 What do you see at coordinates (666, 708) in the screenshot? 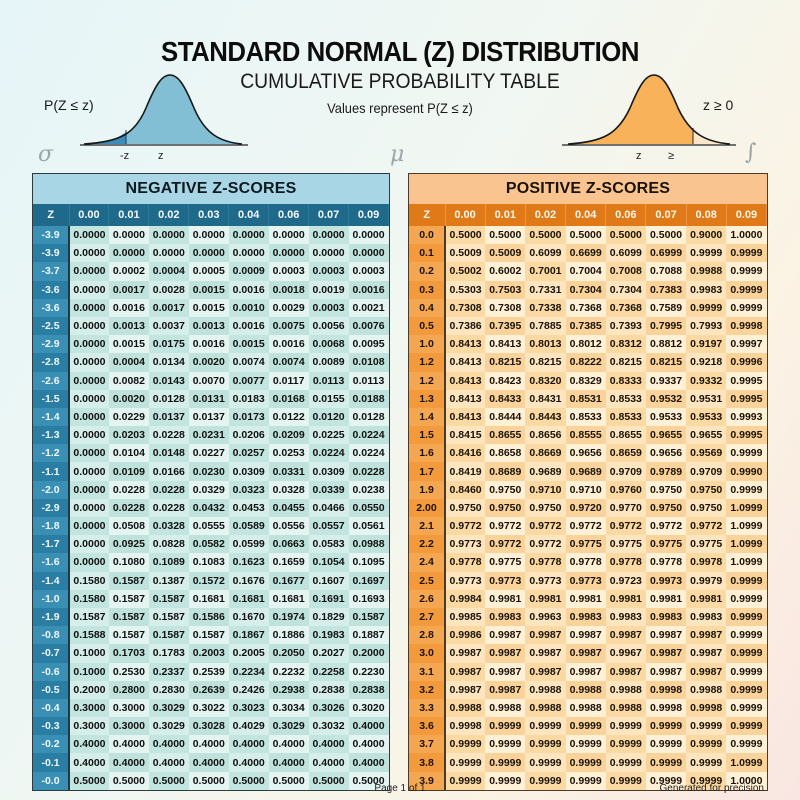
I see `probability-cell: 0.9998` at bounding box center [666, 708].